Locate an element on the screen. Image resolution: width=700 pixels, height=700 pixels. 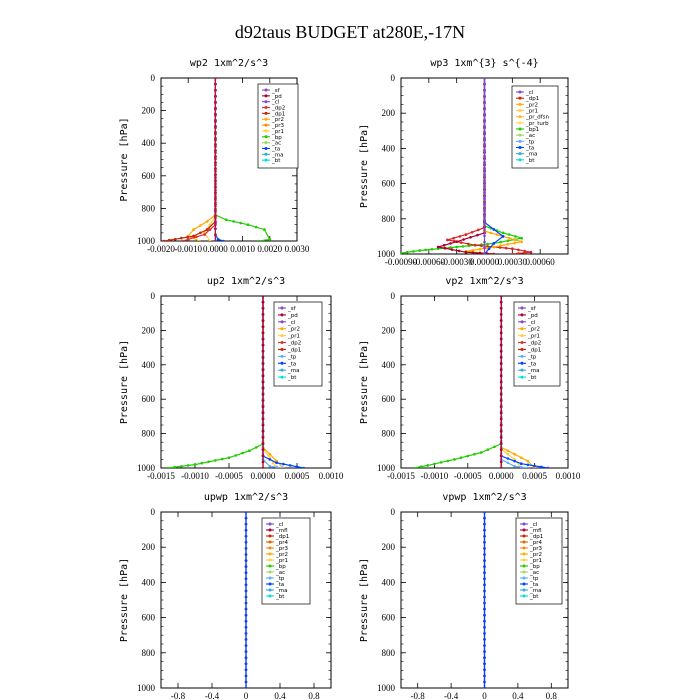
legend-label: _pr3 is located at coordinates (282, 549).